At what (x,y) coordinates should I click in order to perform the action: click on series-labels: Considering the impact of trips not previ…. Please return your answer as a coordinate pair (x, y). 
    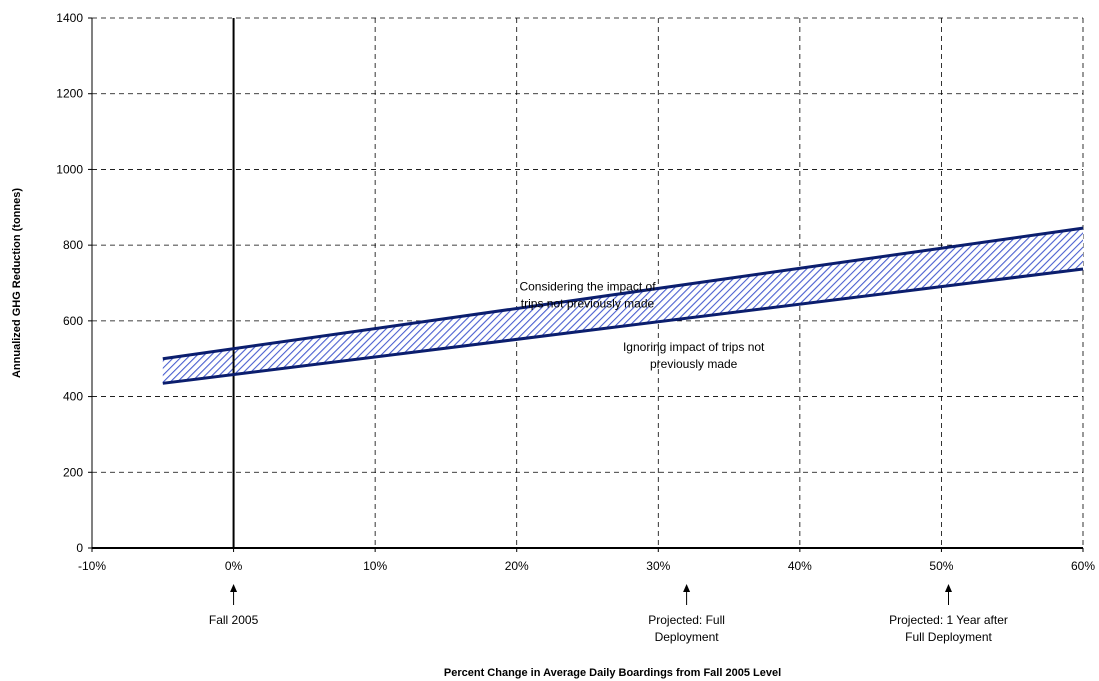
    Looking at the image, I should click on (642, 326).